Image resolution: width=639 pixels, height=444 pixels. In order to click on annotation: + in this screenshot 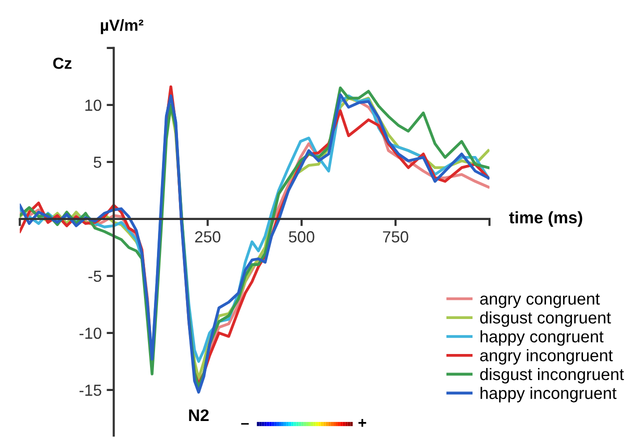, I will do `click(362, 423)`.